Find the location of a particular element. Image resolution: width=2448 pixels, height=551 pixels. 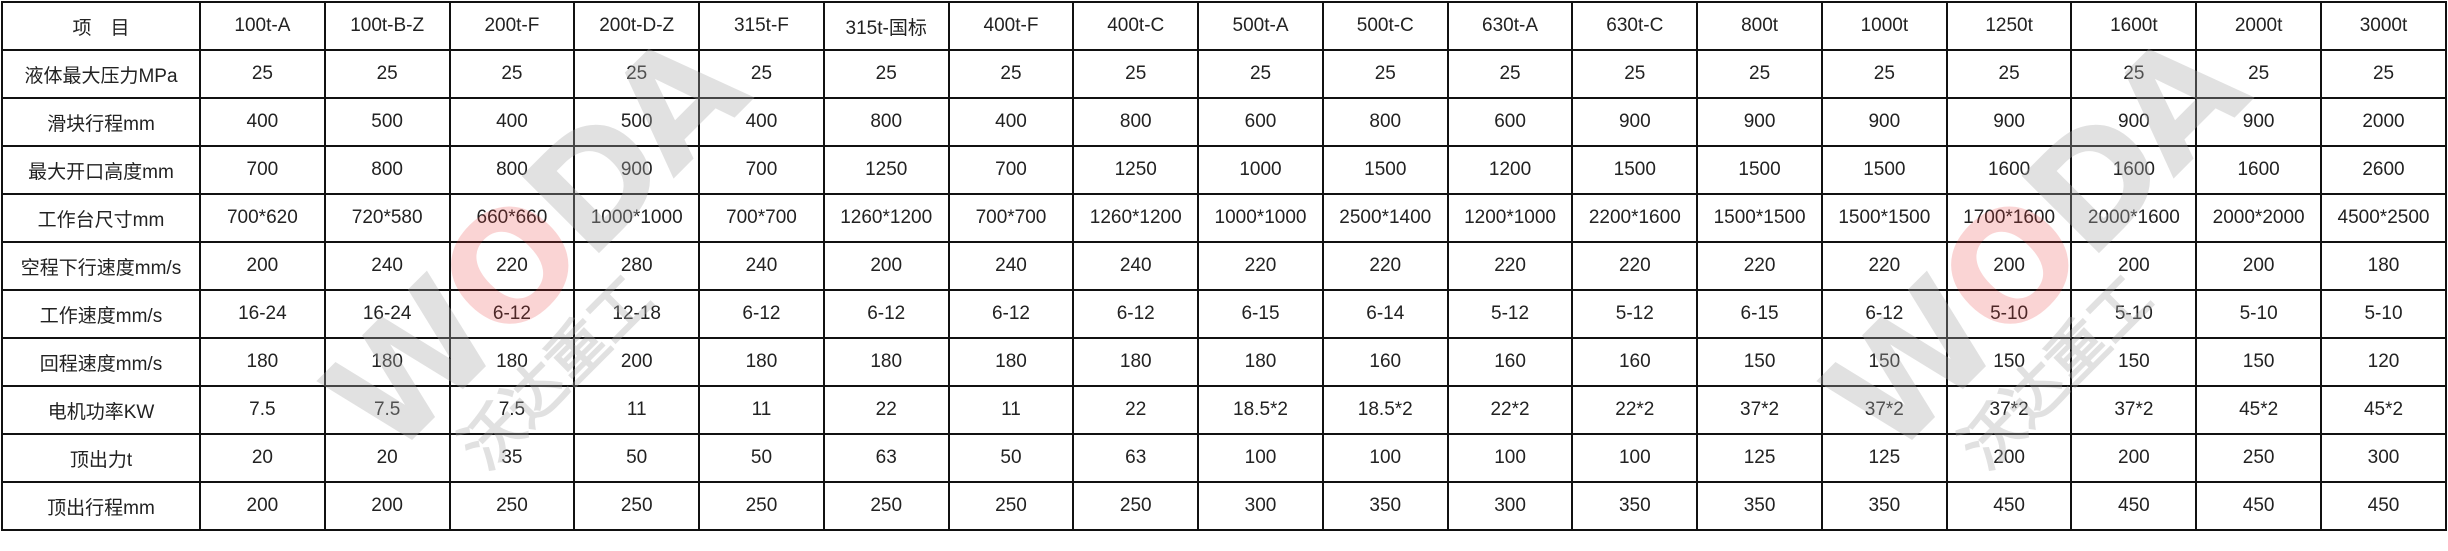

model-header: 200t-F is located at coordinates (512, 26).